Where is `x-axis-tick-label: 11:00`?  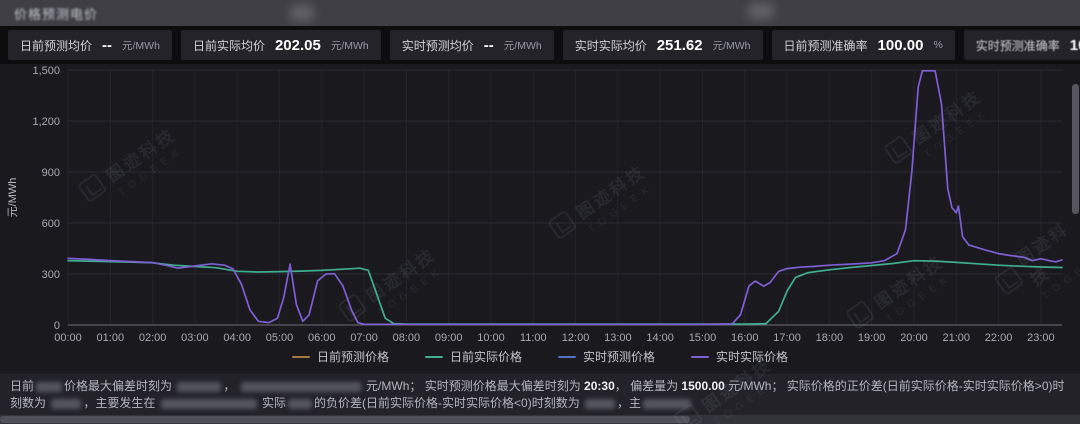
x-axis-tick-label: 11:00 is located at coordinates (533, 338).